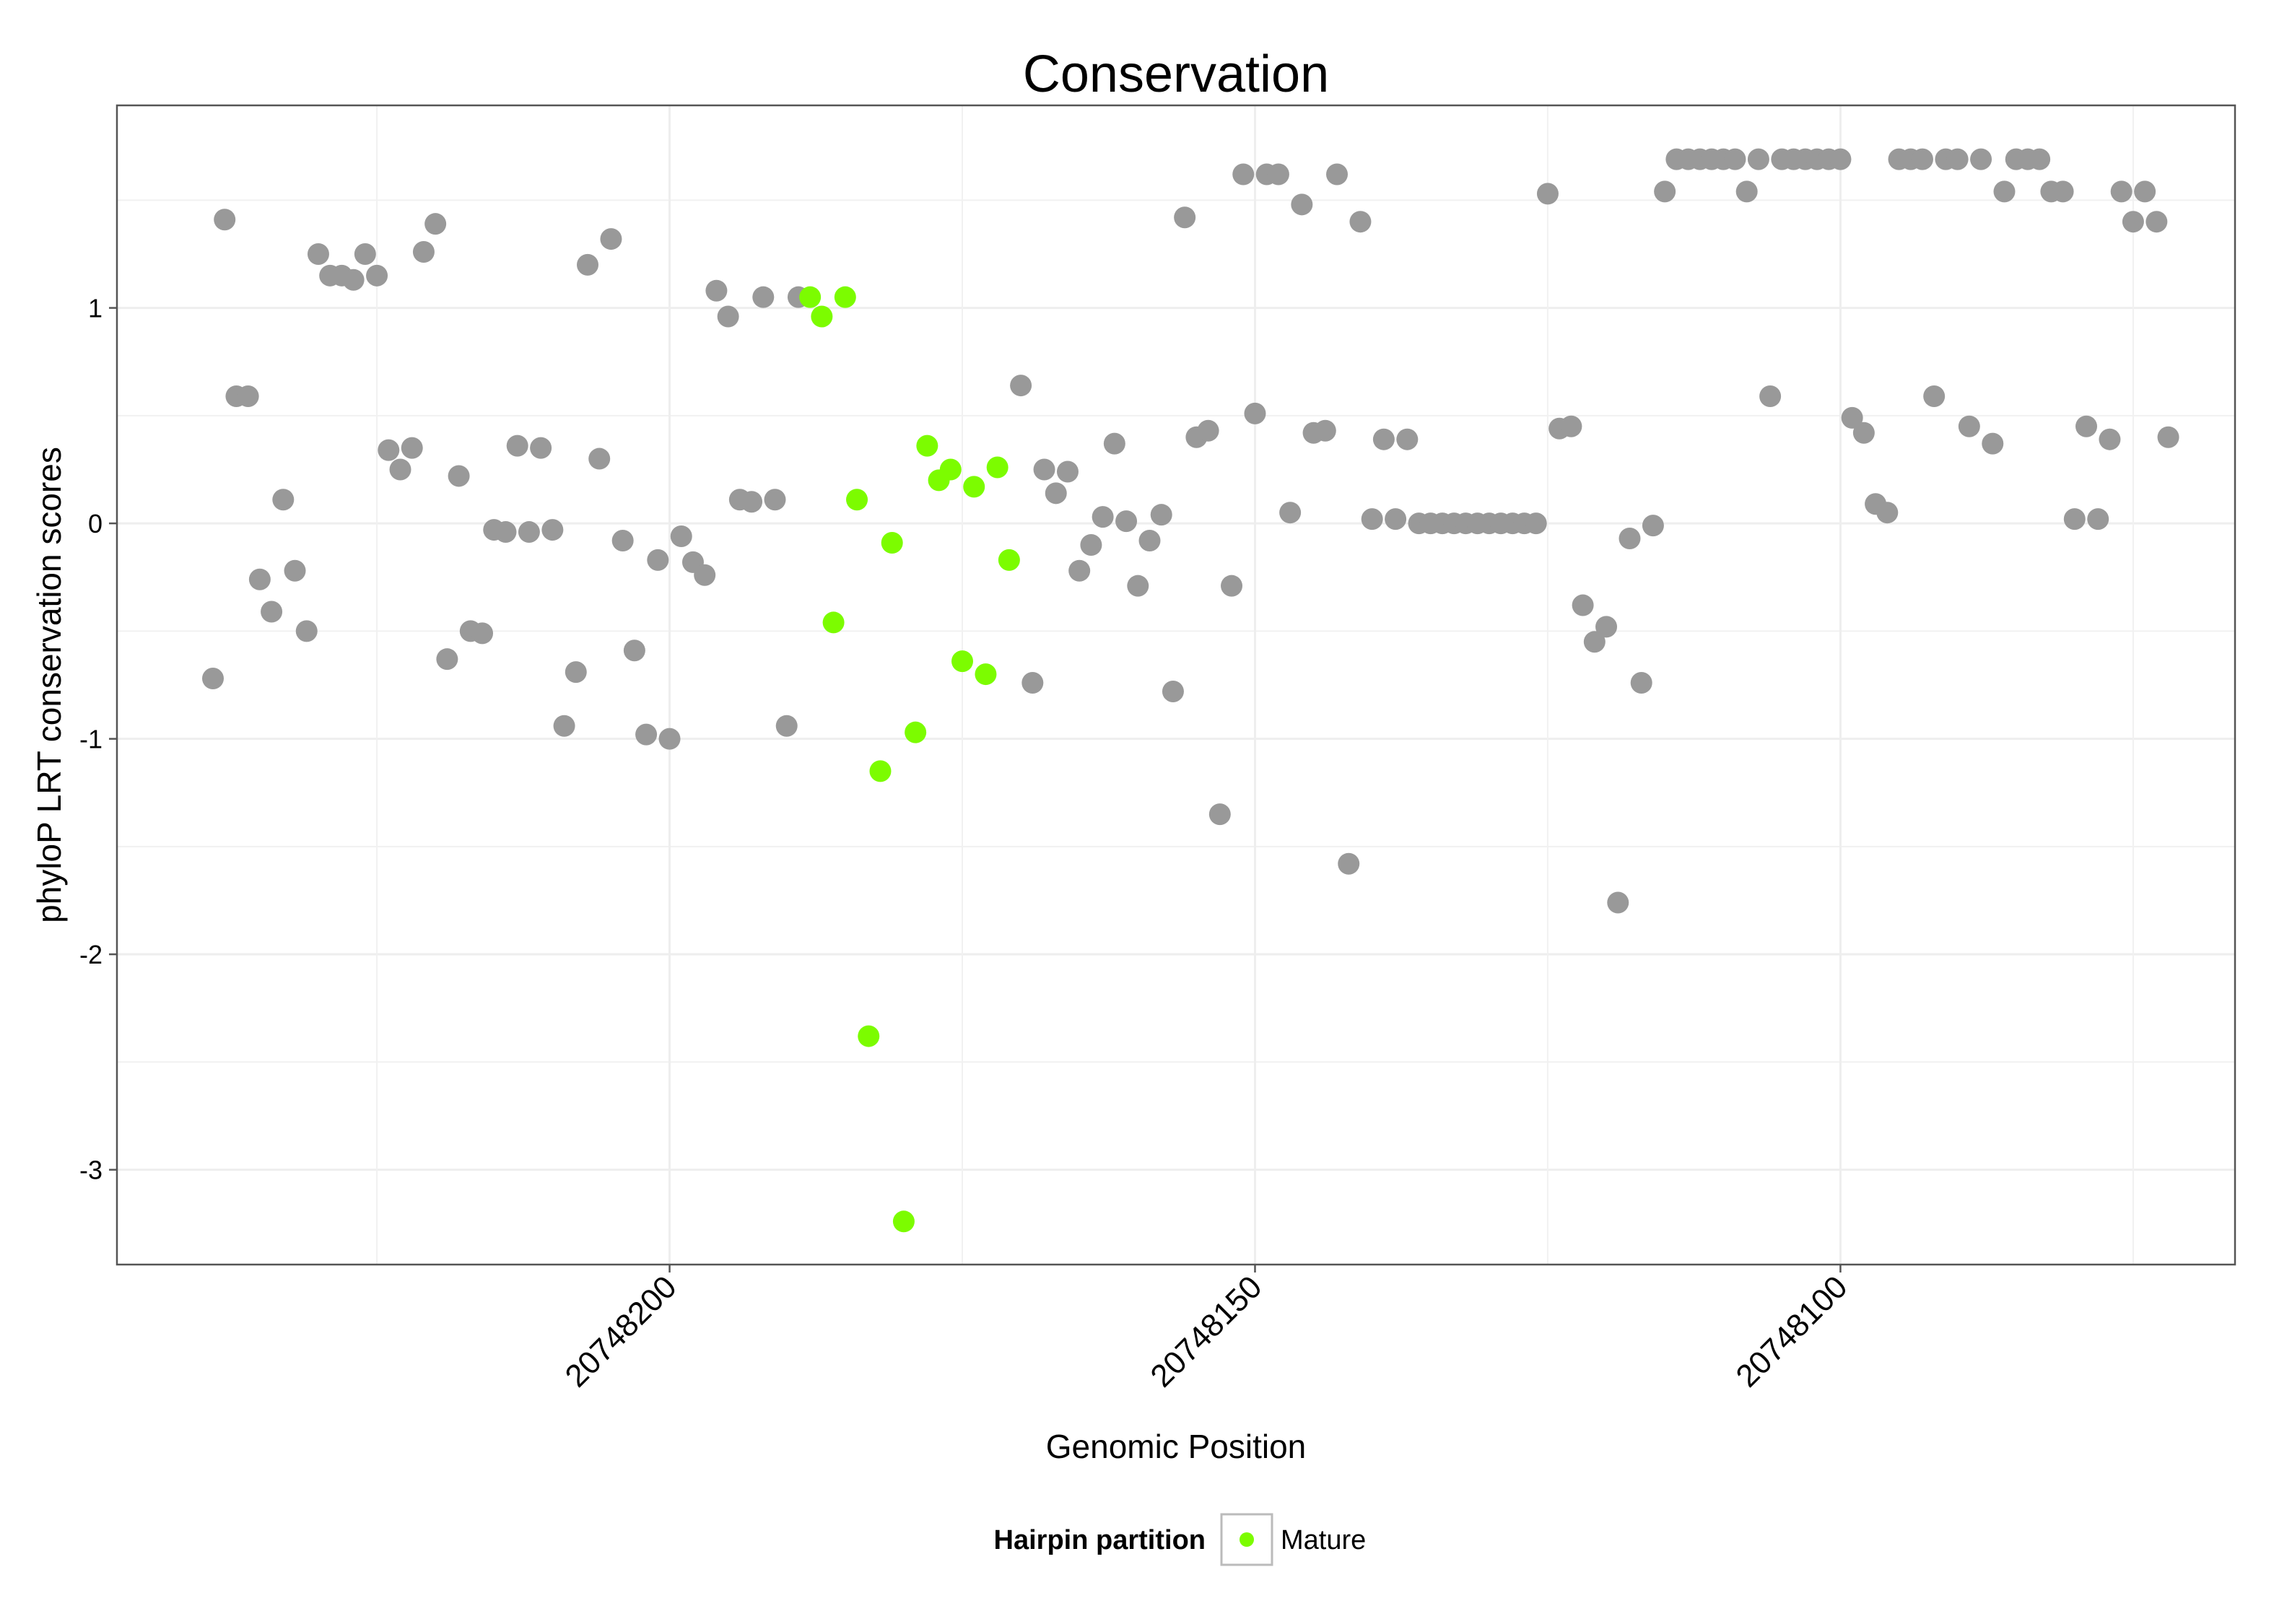 Image resolution: width=2274 pixels, height=1624 pixels. I want to click on x-axis: 20748200 20748150 20748100, so click(1207, 1329).